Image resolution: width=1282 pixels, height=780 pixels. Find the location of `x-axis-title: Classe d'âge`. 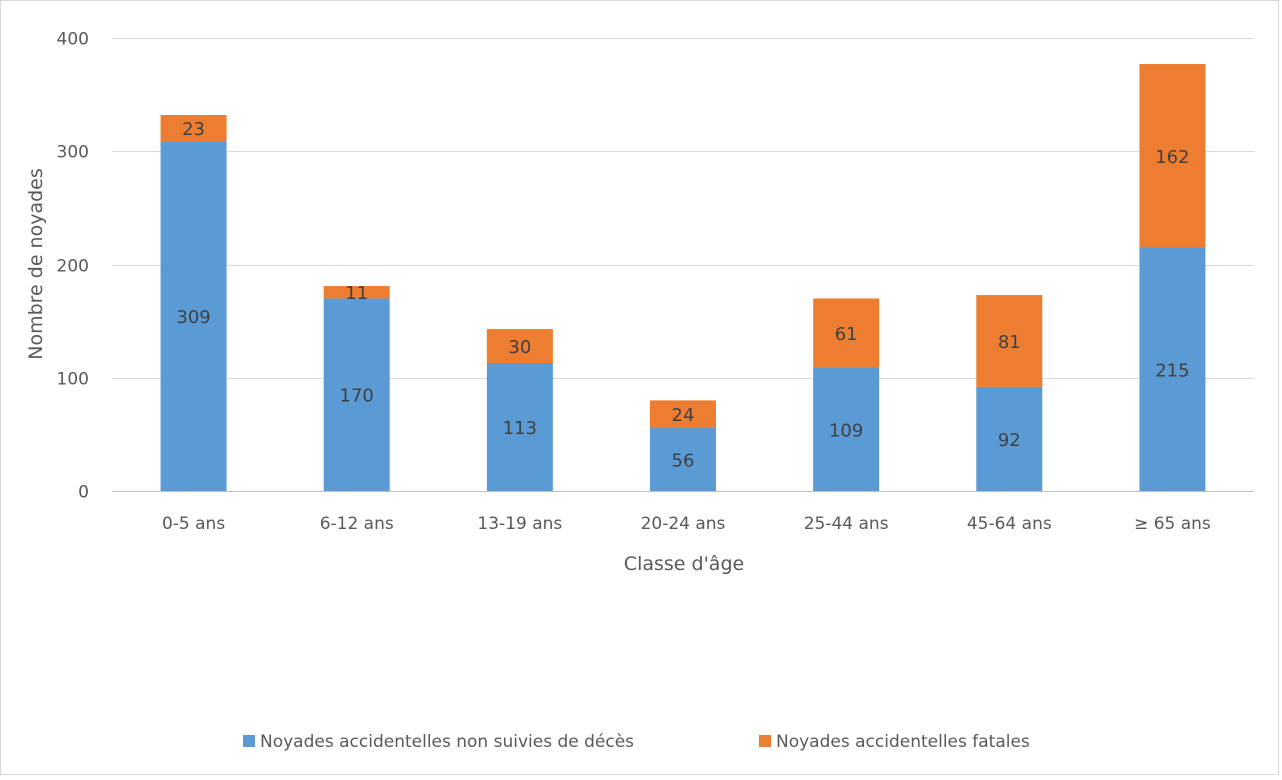

x-axis-title: Classe d'âge is located at coordinates (684, 564).